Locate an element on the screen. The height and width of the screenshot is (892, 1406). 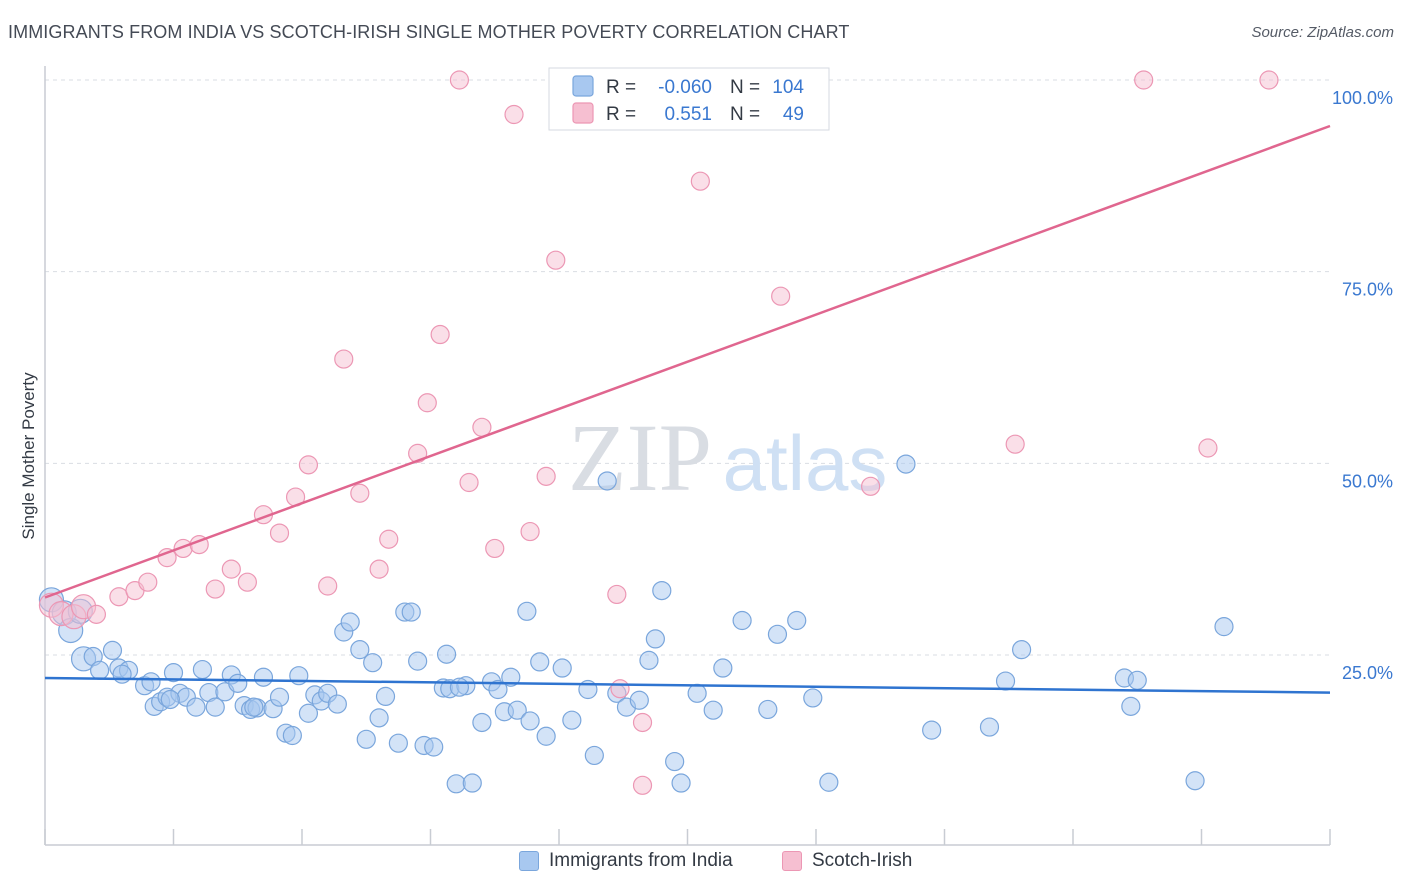
legend-n-value-scotch-irish: 49 is located at coordinates (793, 114).